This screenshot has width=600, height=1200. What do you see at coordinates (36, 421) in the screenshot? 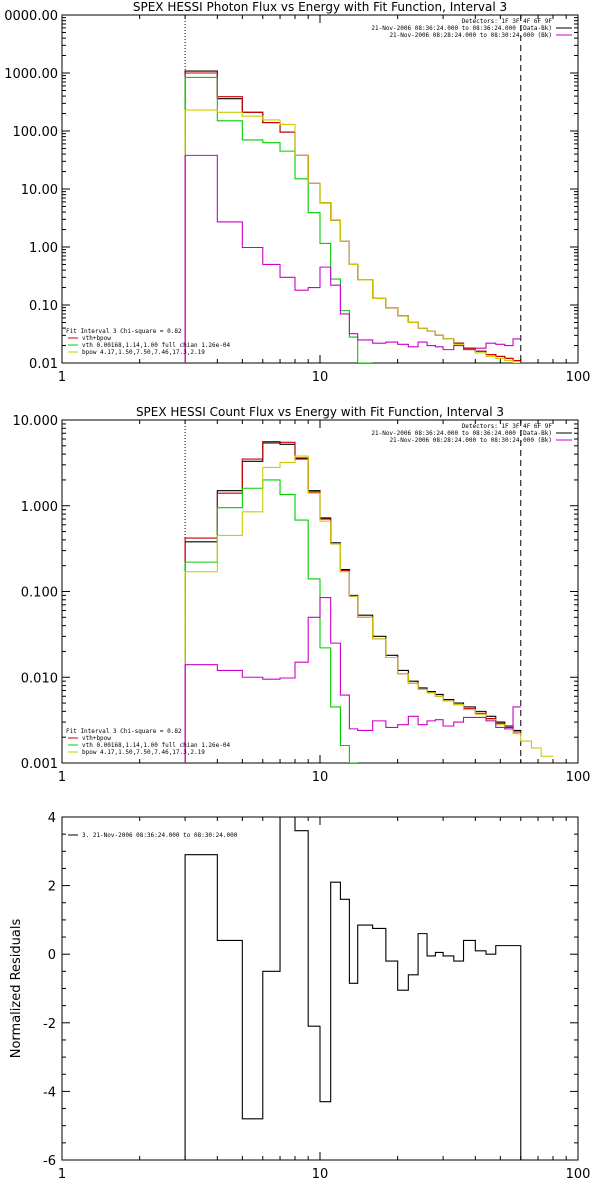
I see `y-tick-label: 10.000` at bounding box center [36, 421].